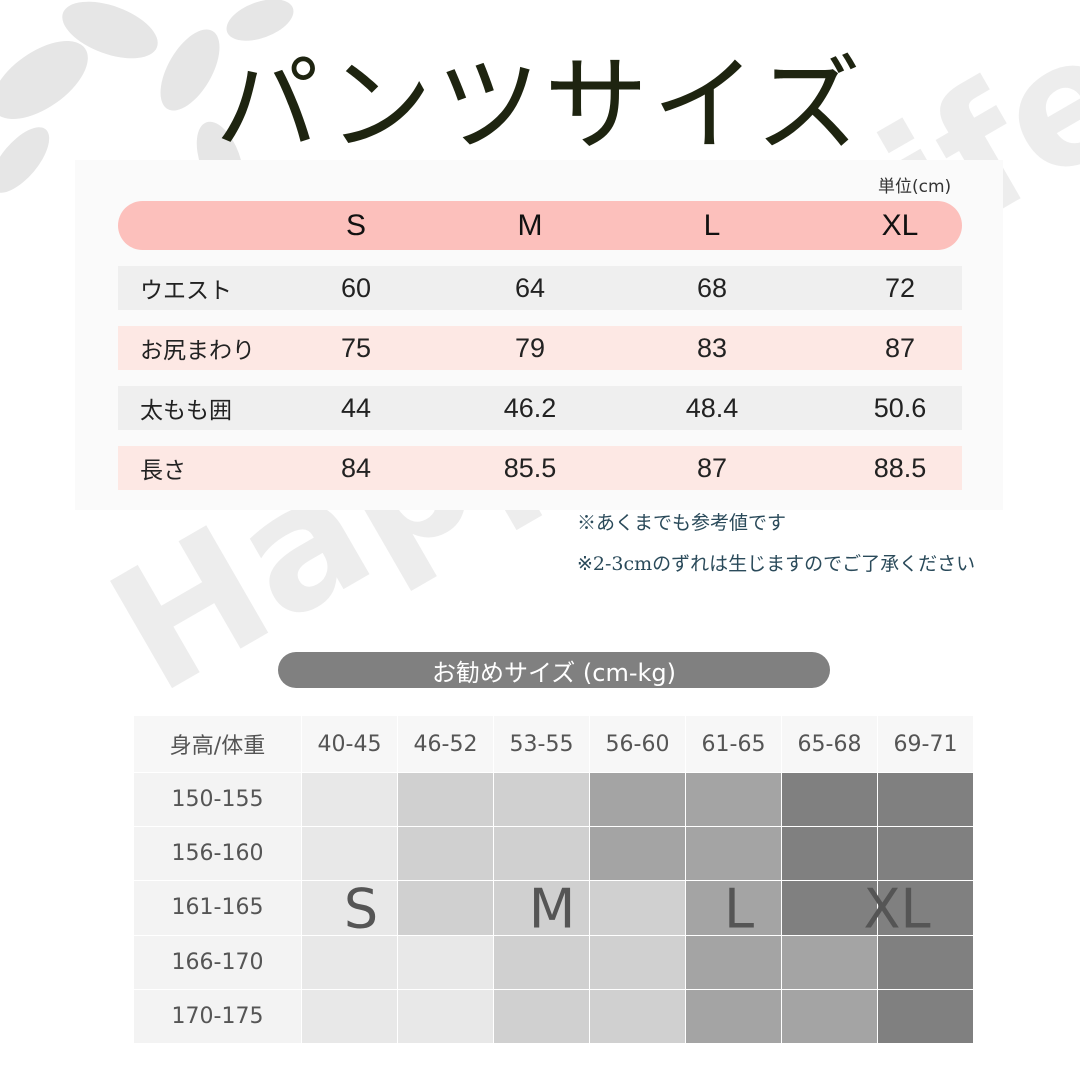 This screenshot has height=1080, width=1080. I want to click on value-cell: 60, so click(356, 287).